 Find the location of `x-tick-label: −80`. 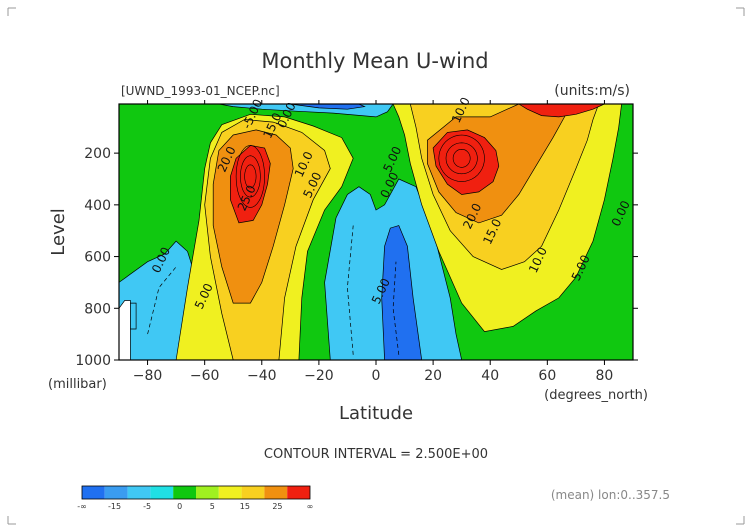

x-tick-label: −80 is located at coordinates (148, 376).